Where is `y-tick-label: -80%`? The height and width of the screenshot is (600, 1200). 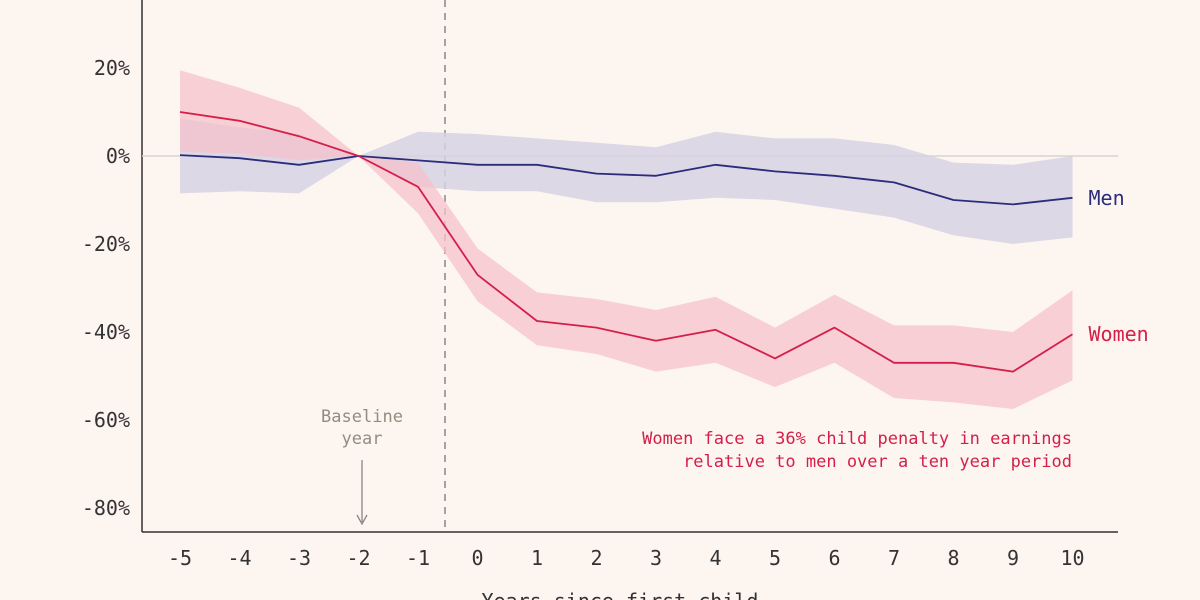
y-tick-label: -80% is located at coordinates (106, 508).